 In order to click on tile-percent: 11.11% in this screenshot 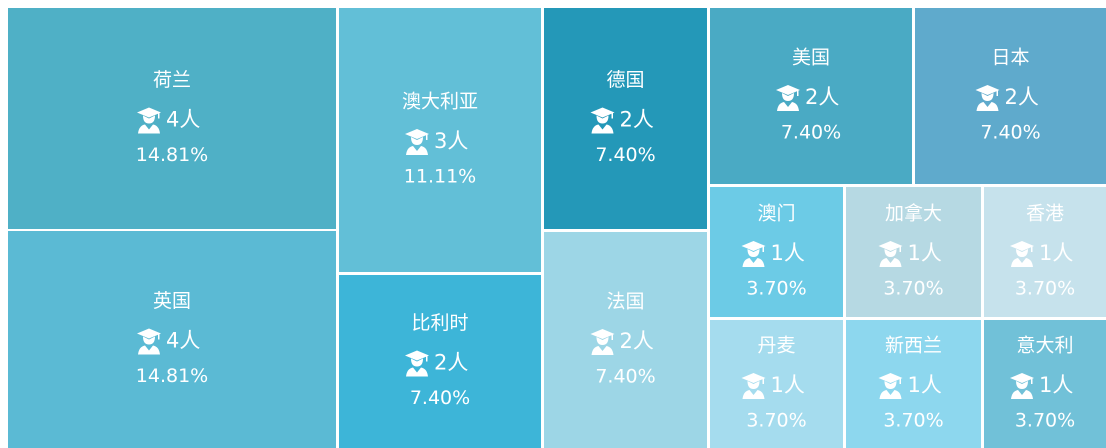, I will do `click(440, 177)`.